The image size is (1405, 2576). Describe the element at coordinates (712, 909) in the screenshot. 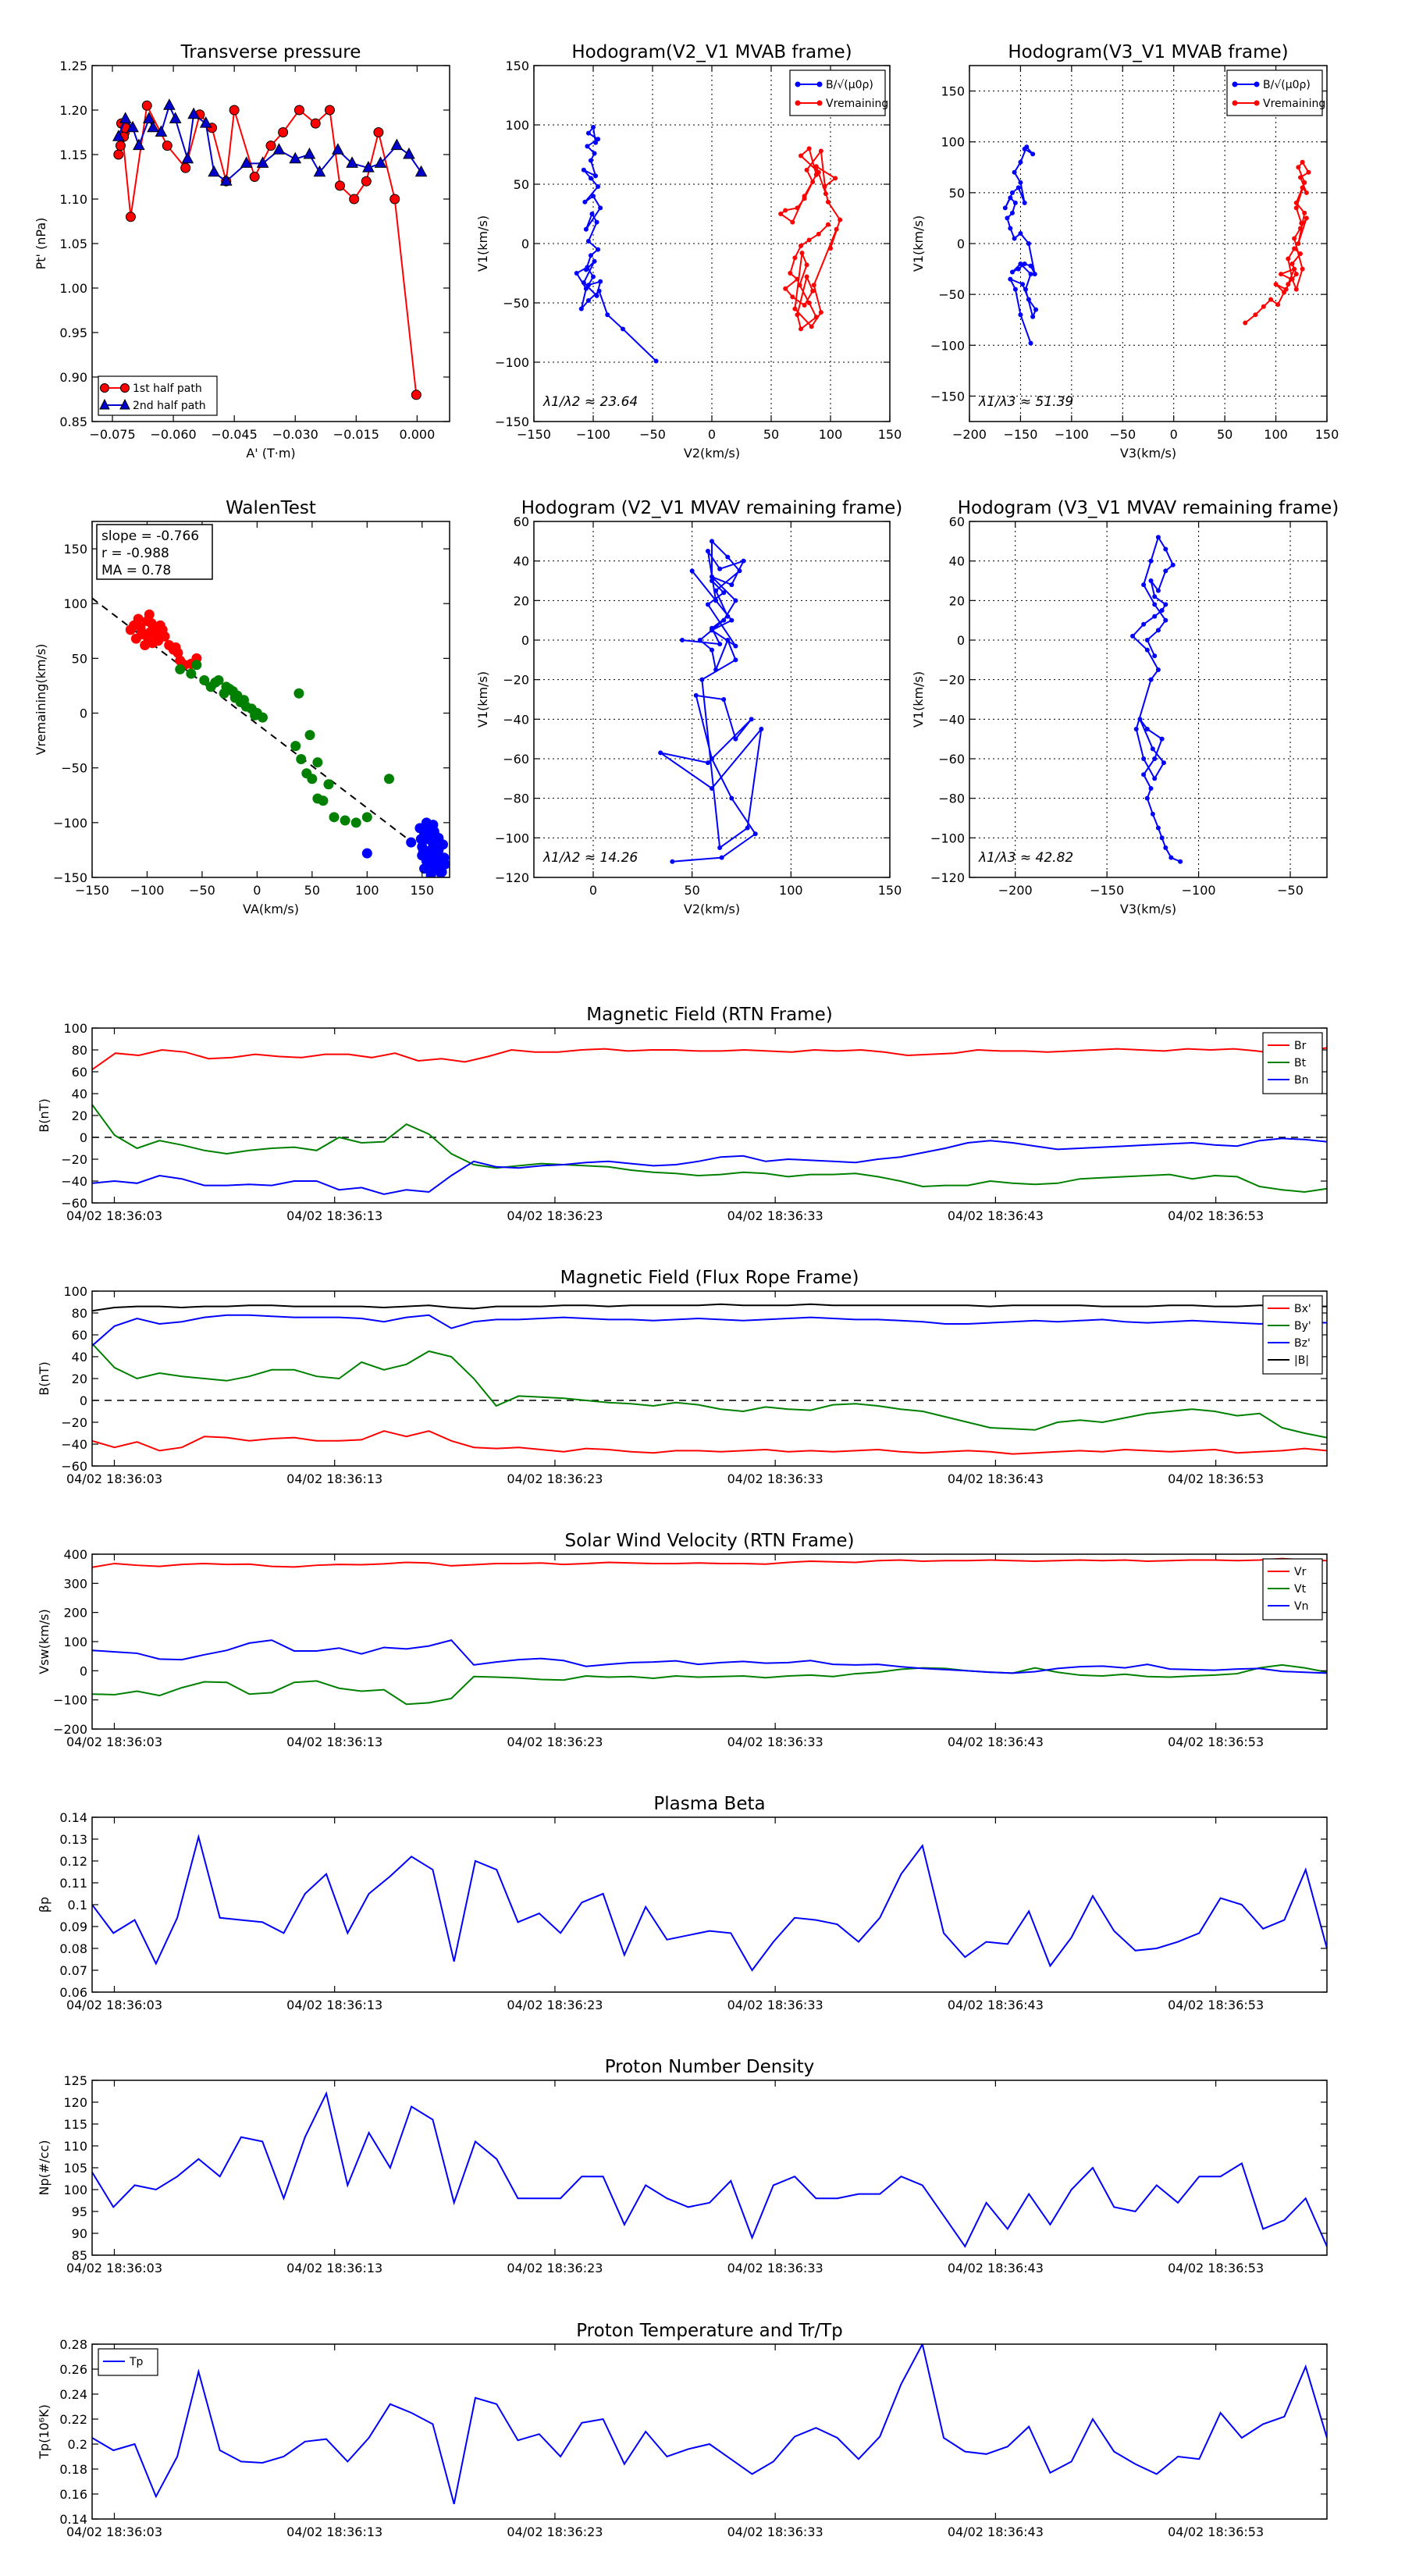

I see `x-axis-label: V2(km/s)` at that location.